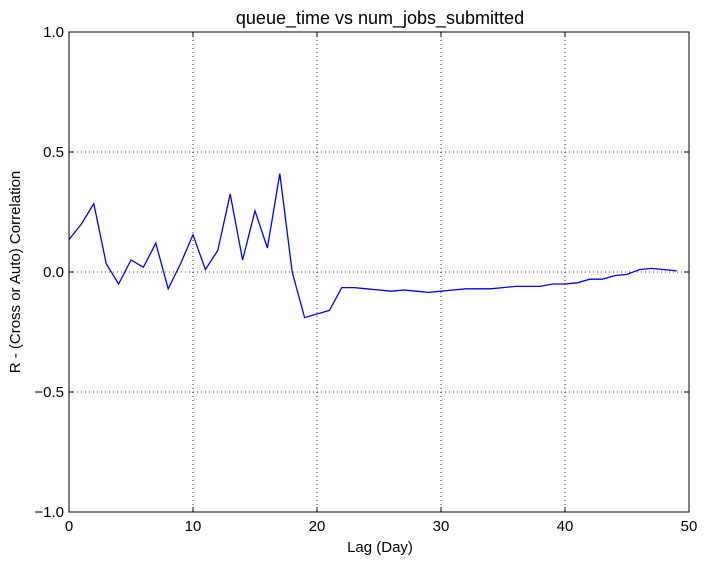 The height and width of the screenshot is (564, 707). What do you see at coordinates (441, 526) in the screenshot?
I see `x-tick-label: 30` at bounding box center [441, 526].